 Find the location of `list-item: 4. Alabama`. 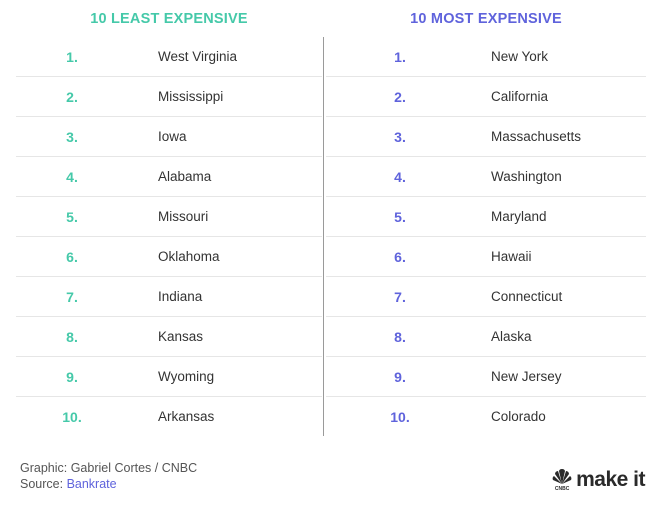

list-item: 4. Alabama is located at coordinates (169, 177).